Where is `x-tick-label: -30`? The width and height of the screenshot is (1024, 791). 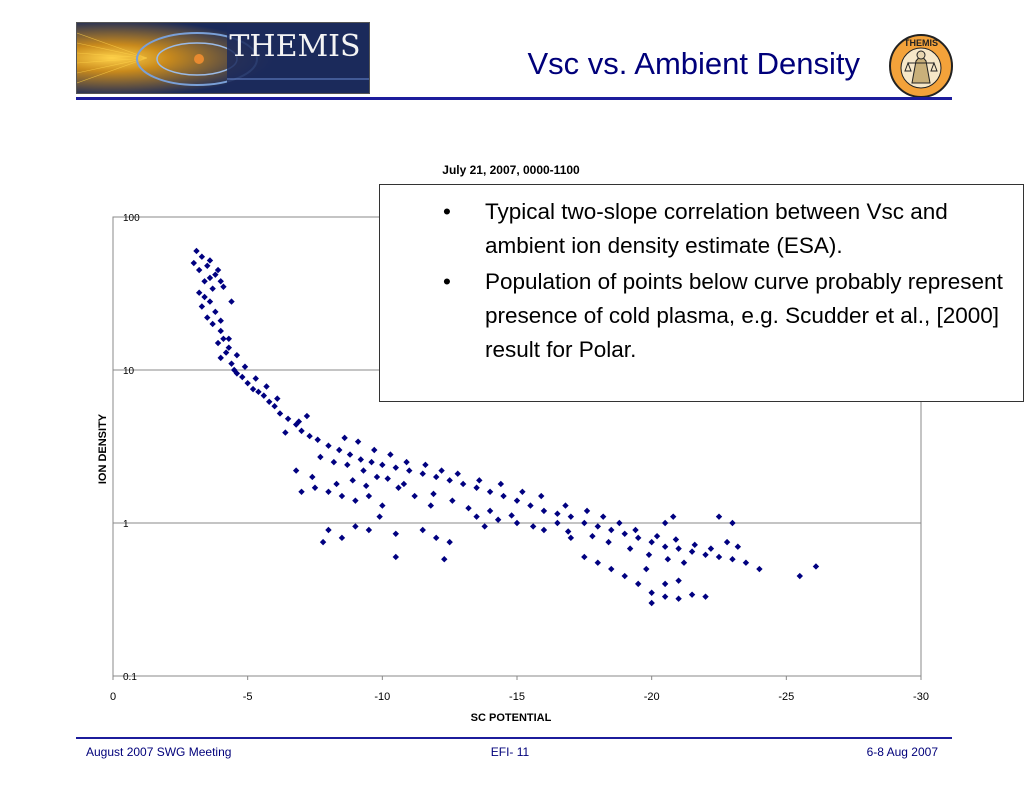 x-tick-label: -30 is located at coordinates (921, 697).